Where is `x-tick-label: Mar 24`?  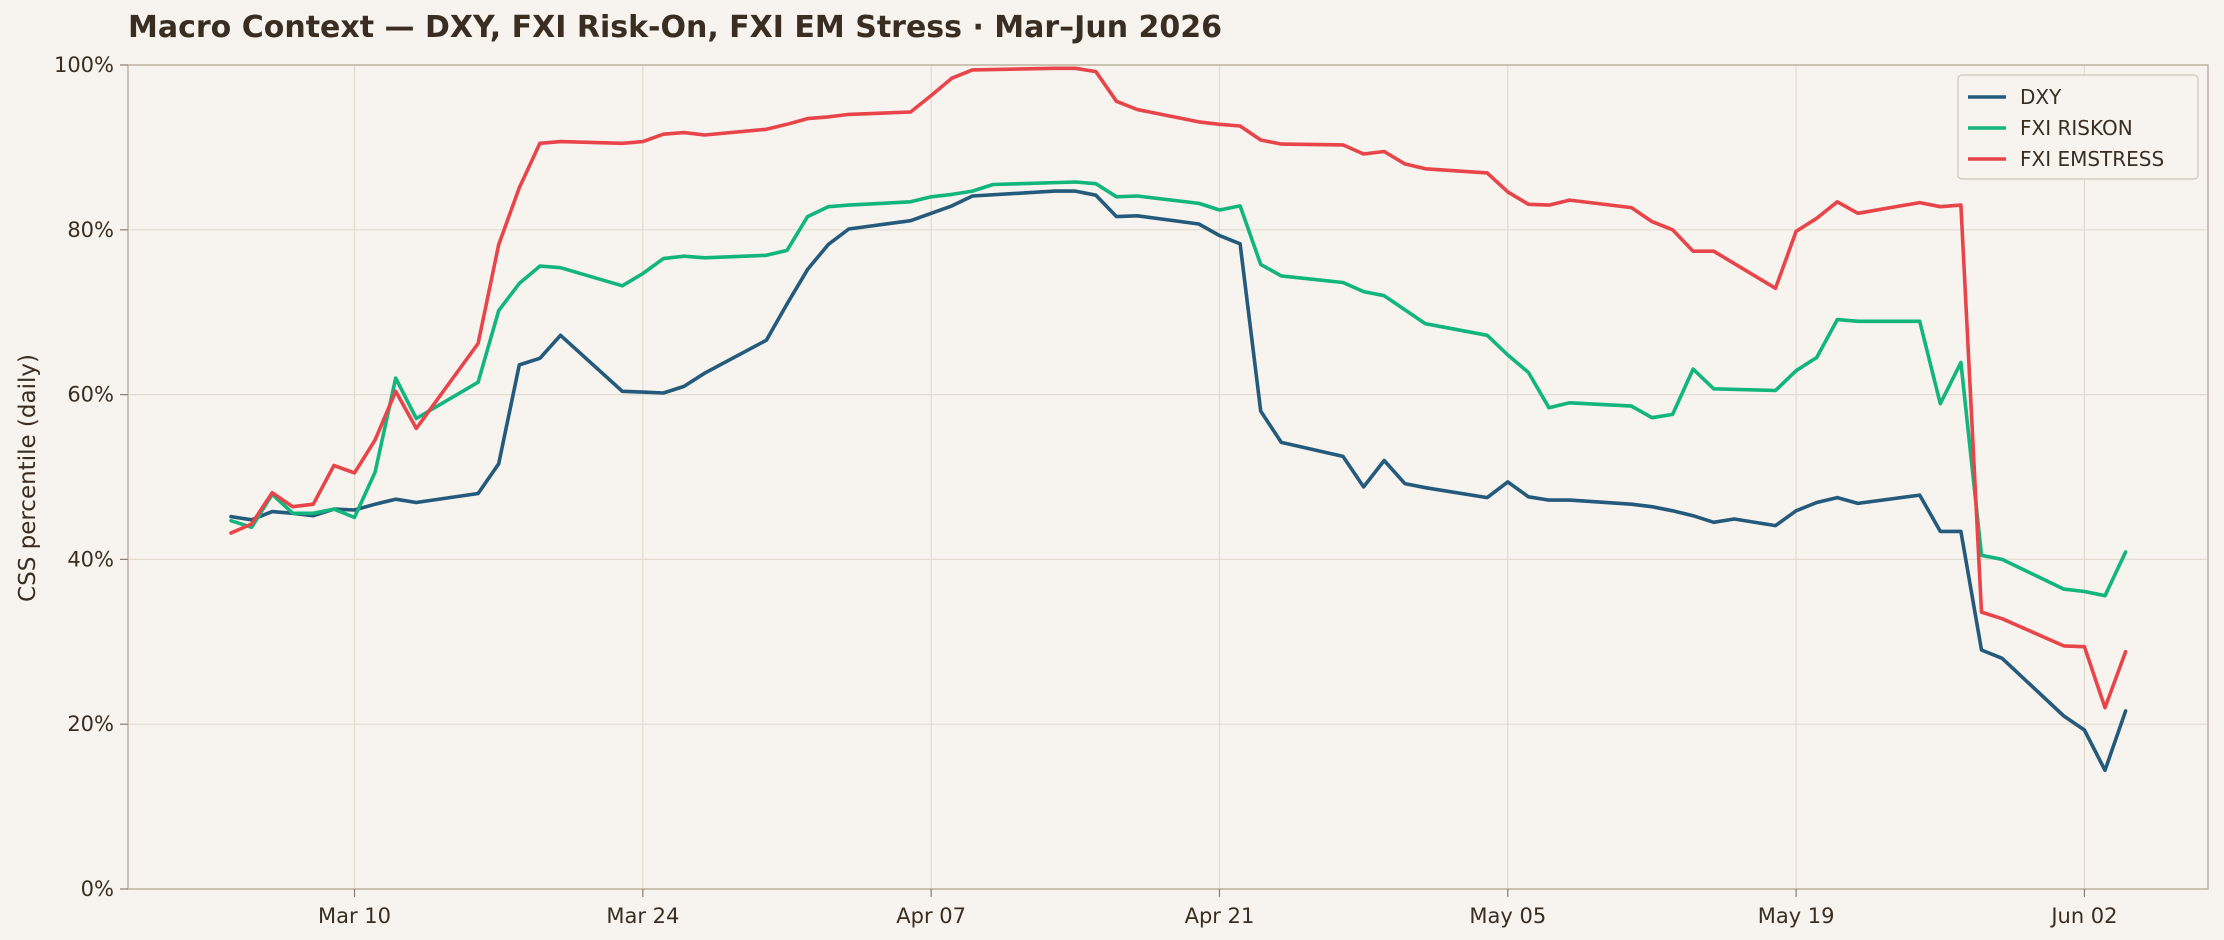 x-tick-label: Mar 24 is located at coordinates (642, 916).